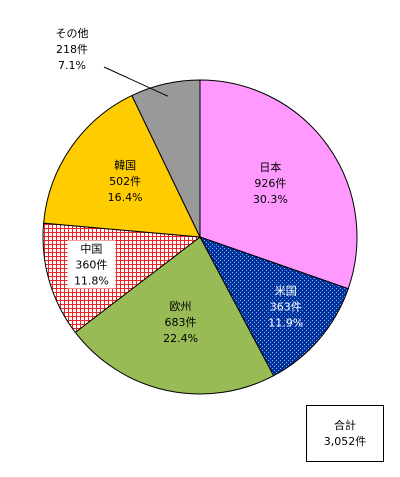 The width and height of the screenshot is (400, 477). I want to click on slice-count-label: 360件, so click(91, 264).